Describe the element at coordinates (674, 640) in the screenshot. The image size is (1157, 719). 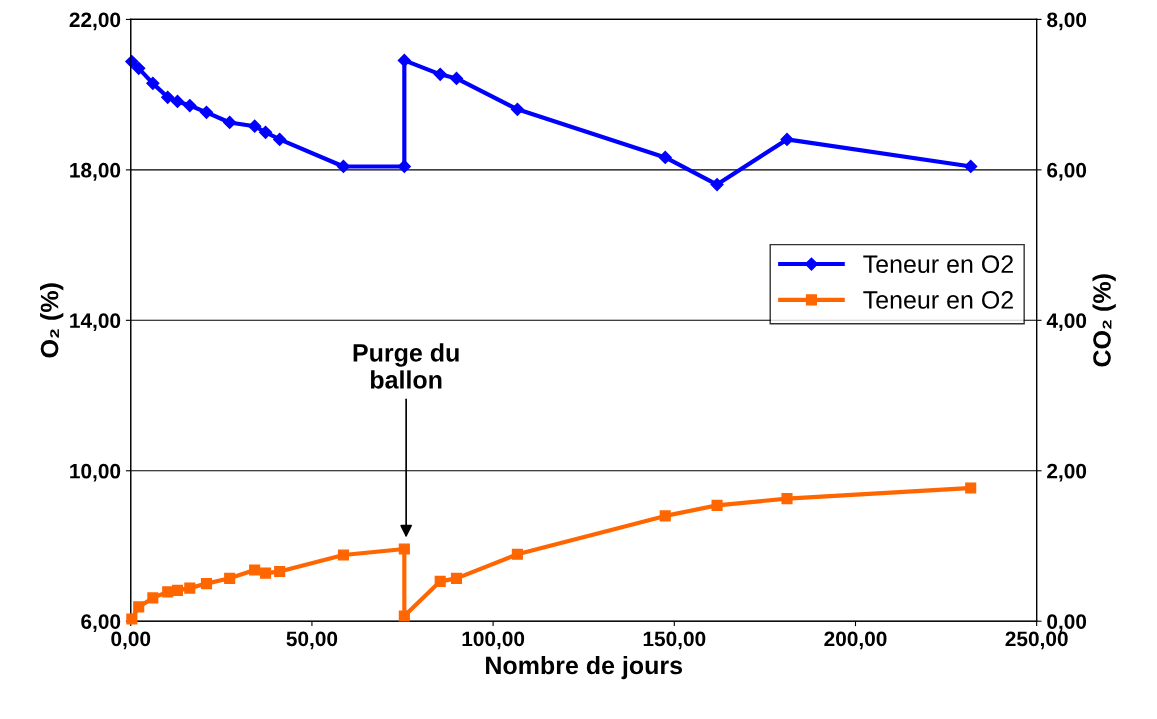
I see `x-tick-label: 150,00` at that location.